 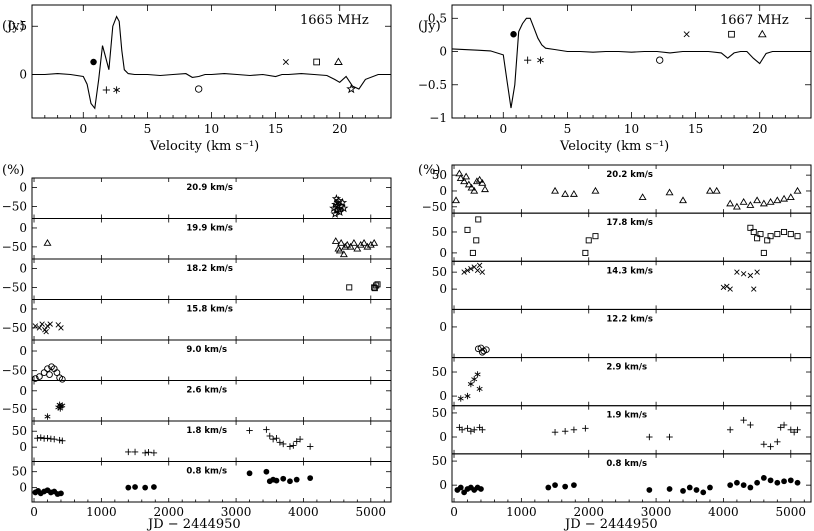 I want to click on timeseries-subpanel: 50 0 17.8 km/s, so click(x=622, y=237).